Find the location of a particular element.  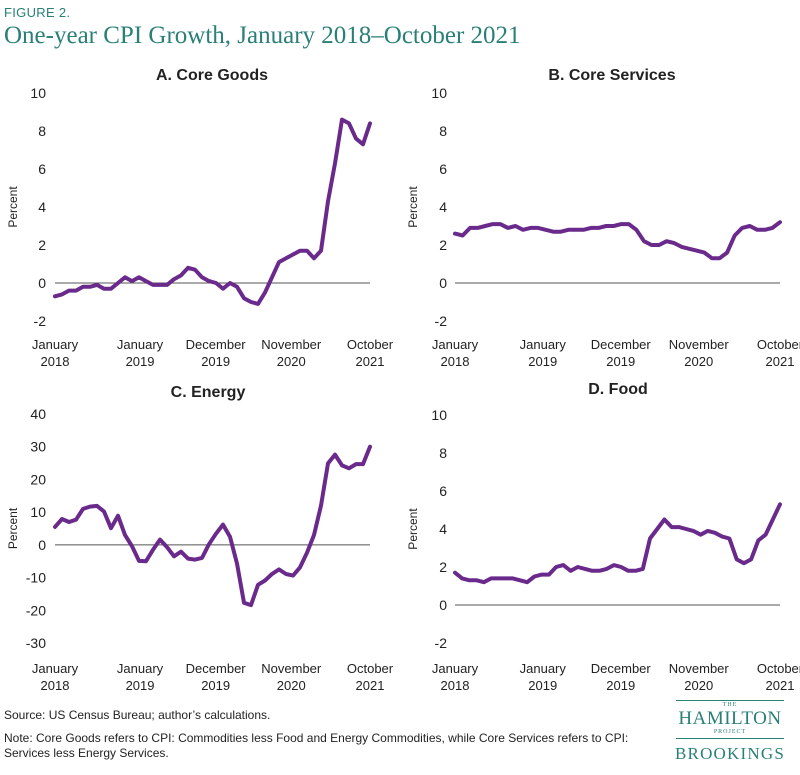

y-tick-label: -20 is located at coordinates (36, 610).